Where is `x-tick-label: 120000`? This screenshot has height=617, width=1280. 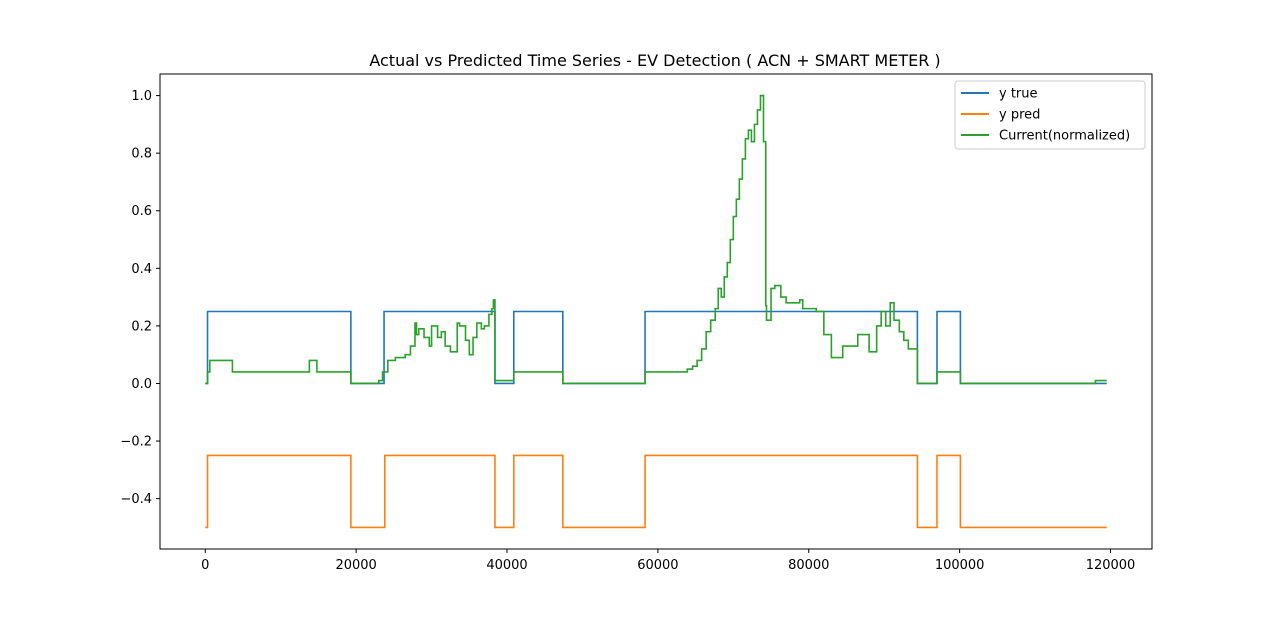
x-tick-label: 120000 is located at coordinates (1111, 565).